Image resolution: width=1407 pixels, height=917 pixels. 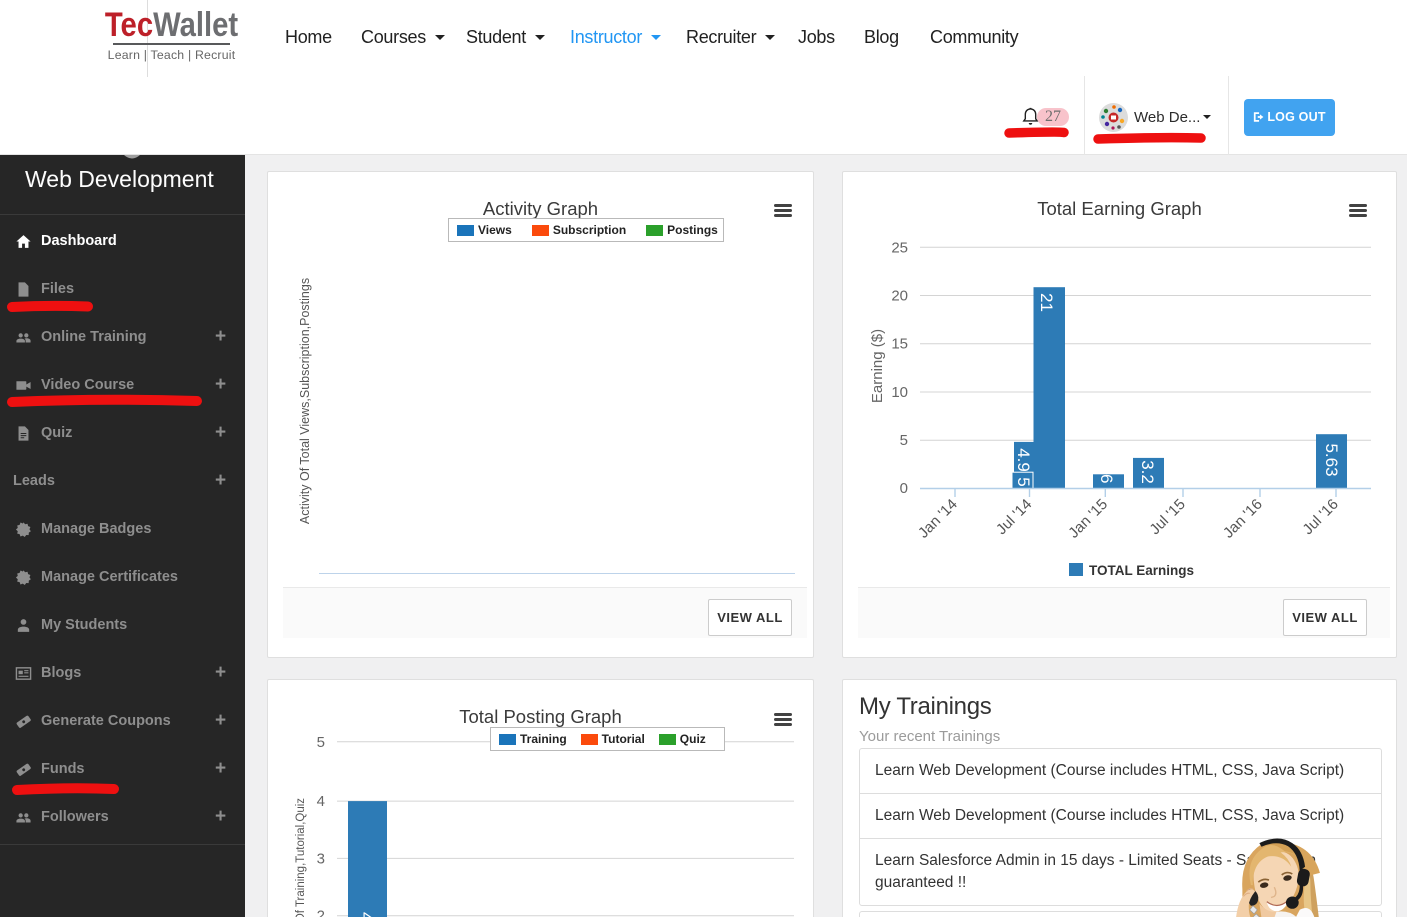 I want to click on svg-text: 15, so click(x=899, y=344).